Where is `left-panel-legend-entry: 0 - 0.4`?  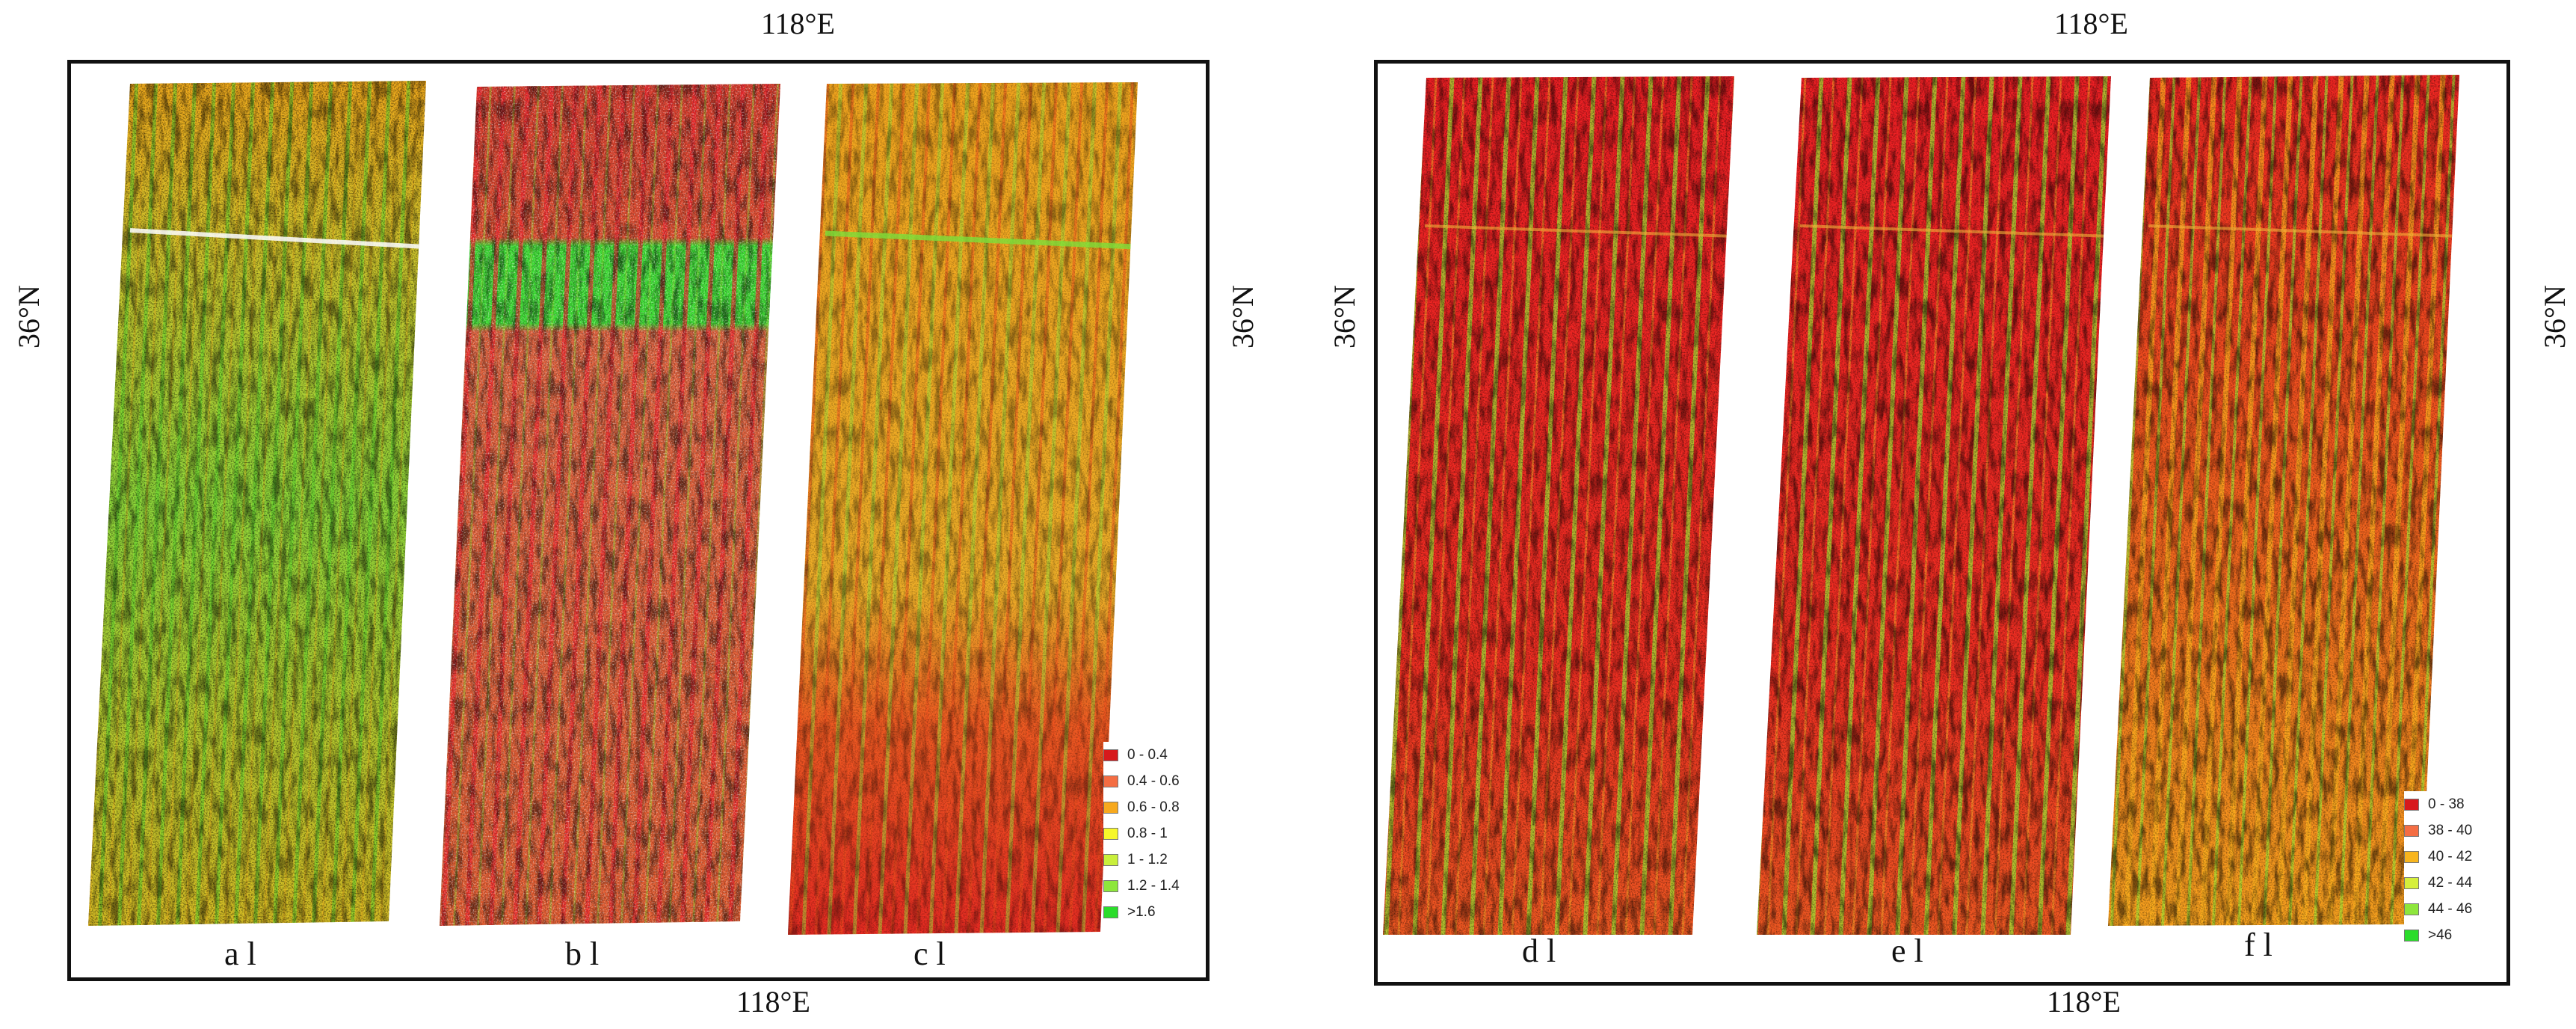 left-panel-legend-entry: 0 - 0.4 is located at coordinates (1147, 755).